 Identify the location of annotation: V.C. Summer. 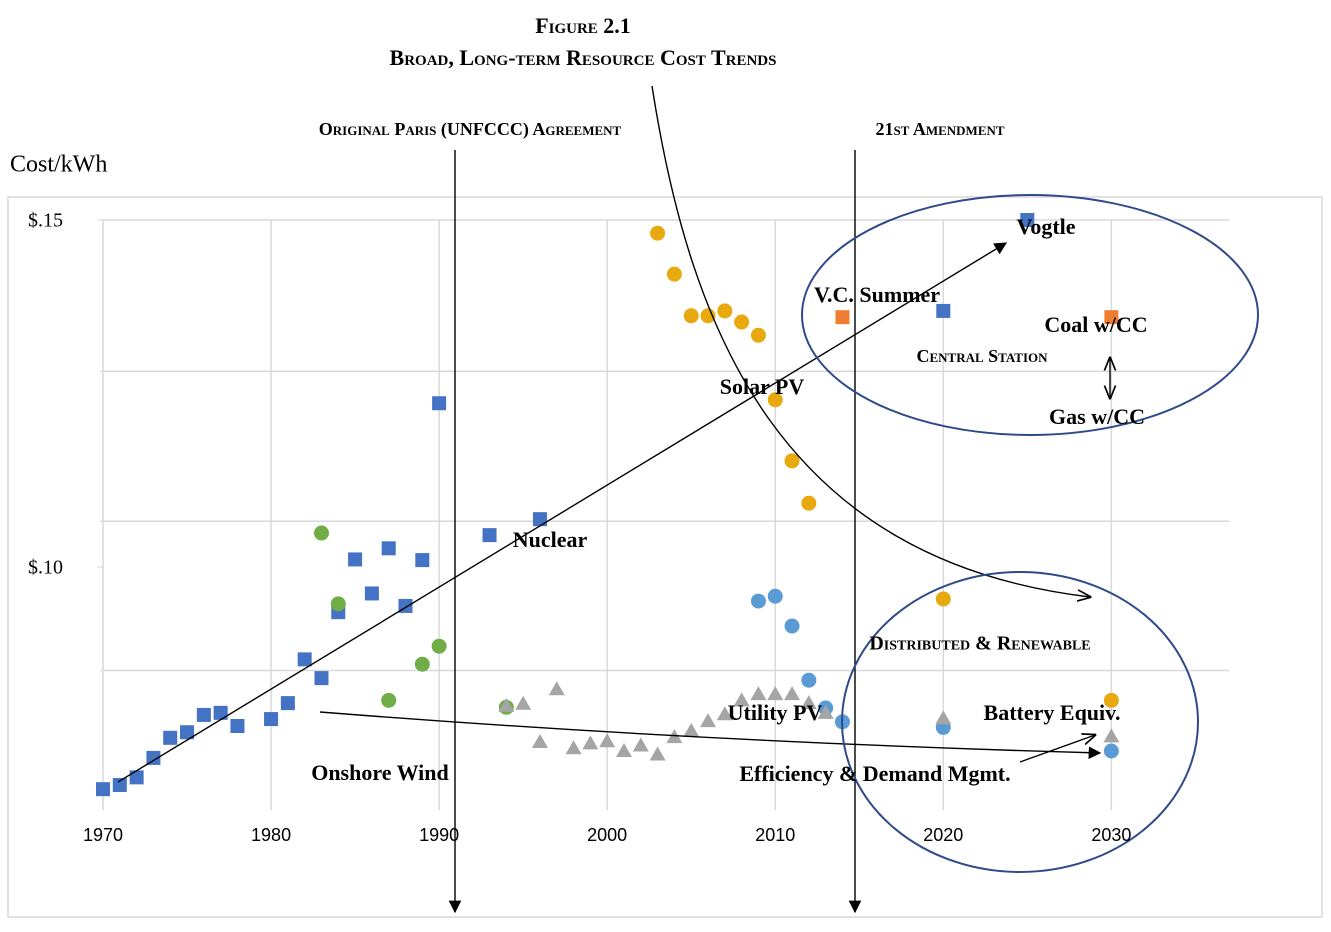
(877, 294).